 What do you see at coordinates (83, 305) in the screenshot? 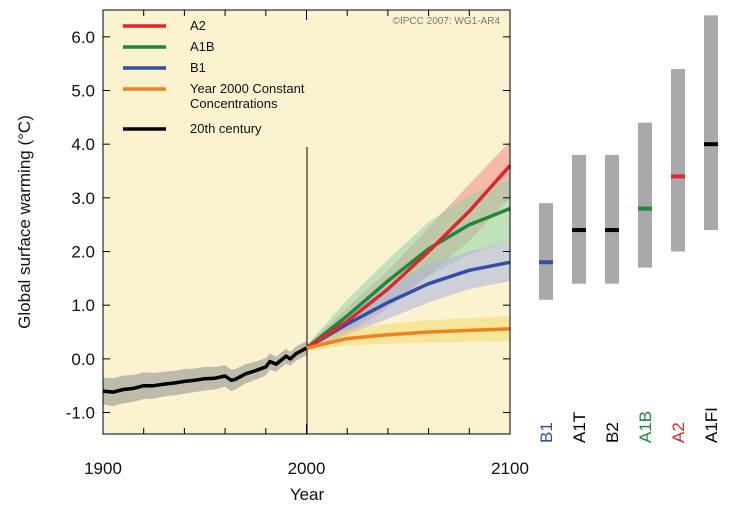
I see `y-tick-label: 1.0` at bounding box center [83, 305].